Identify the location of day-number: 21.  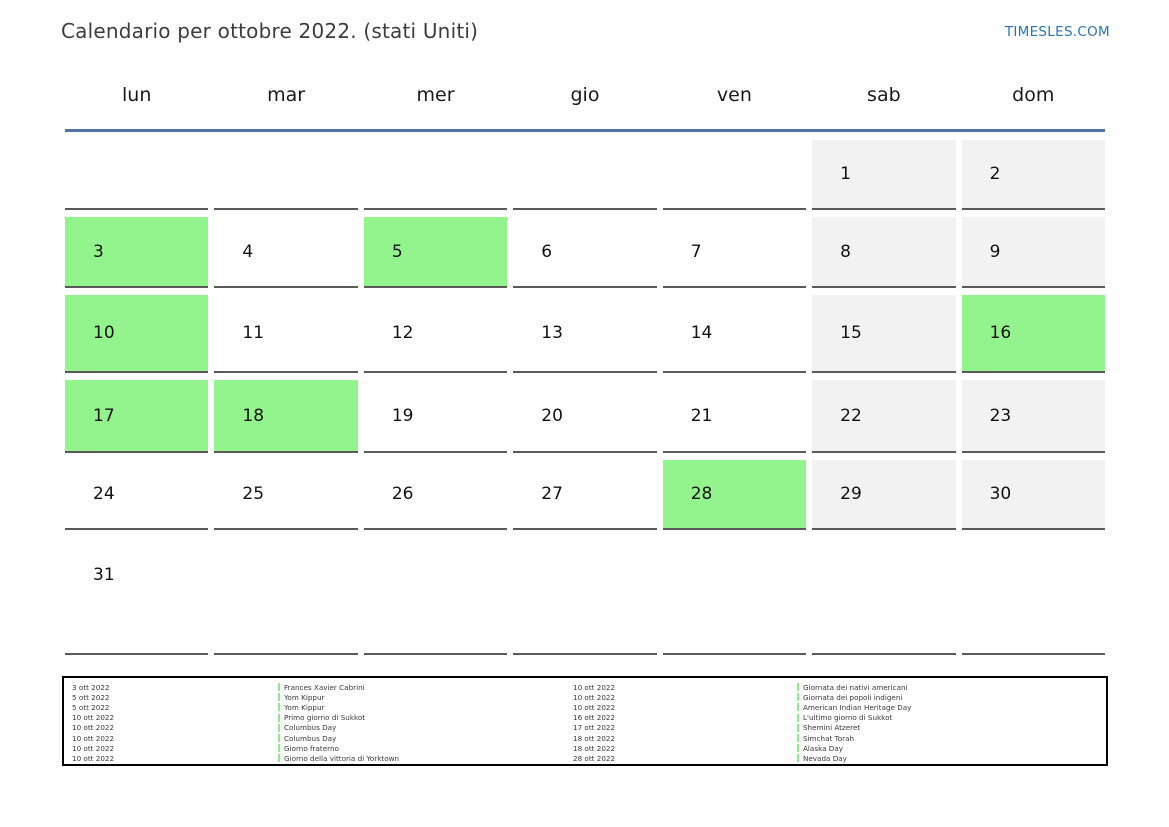
(701, 415).